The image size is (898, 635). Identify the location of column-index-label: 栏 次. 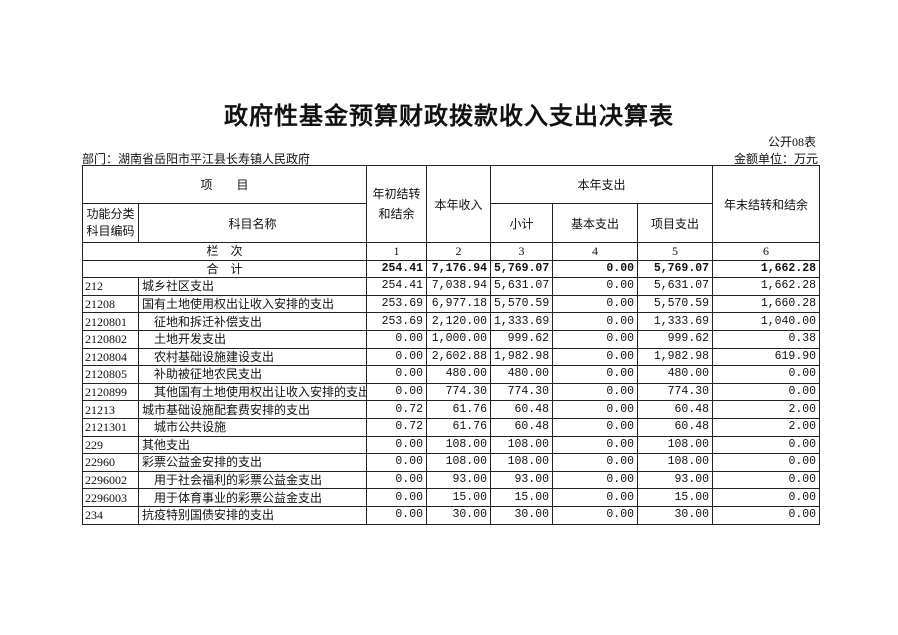
(224, 251).